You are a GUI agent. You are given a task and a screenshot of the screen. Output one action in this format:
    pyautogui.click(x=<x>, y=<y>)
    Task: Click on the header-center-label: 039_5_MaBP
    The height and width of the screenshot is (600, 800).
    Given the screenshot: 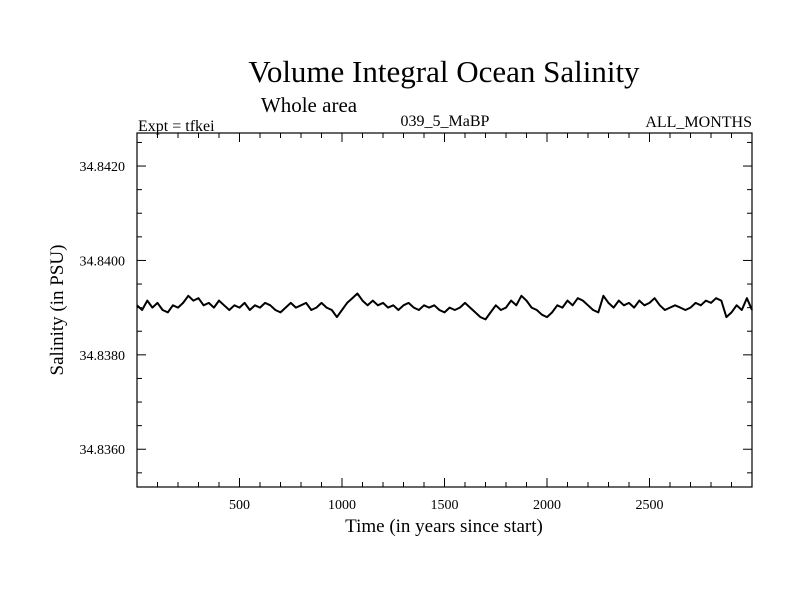 What is the action you would take?
    pyautogui.click(x=445, y=121)
    